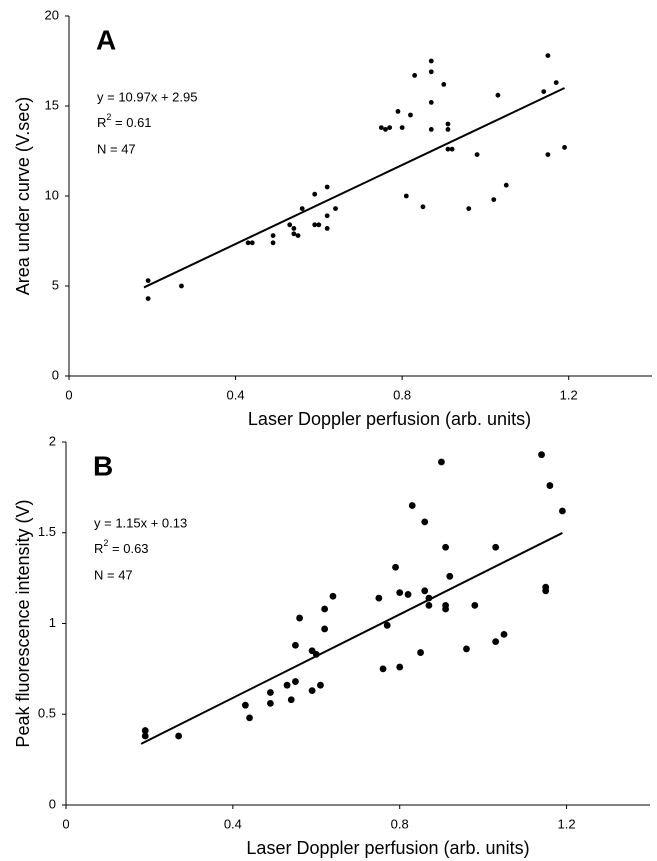  What do you see at coordinates (55, 284) in the screenshot?
I see `y-tick-label: 5` at bounding box center [55, 284].